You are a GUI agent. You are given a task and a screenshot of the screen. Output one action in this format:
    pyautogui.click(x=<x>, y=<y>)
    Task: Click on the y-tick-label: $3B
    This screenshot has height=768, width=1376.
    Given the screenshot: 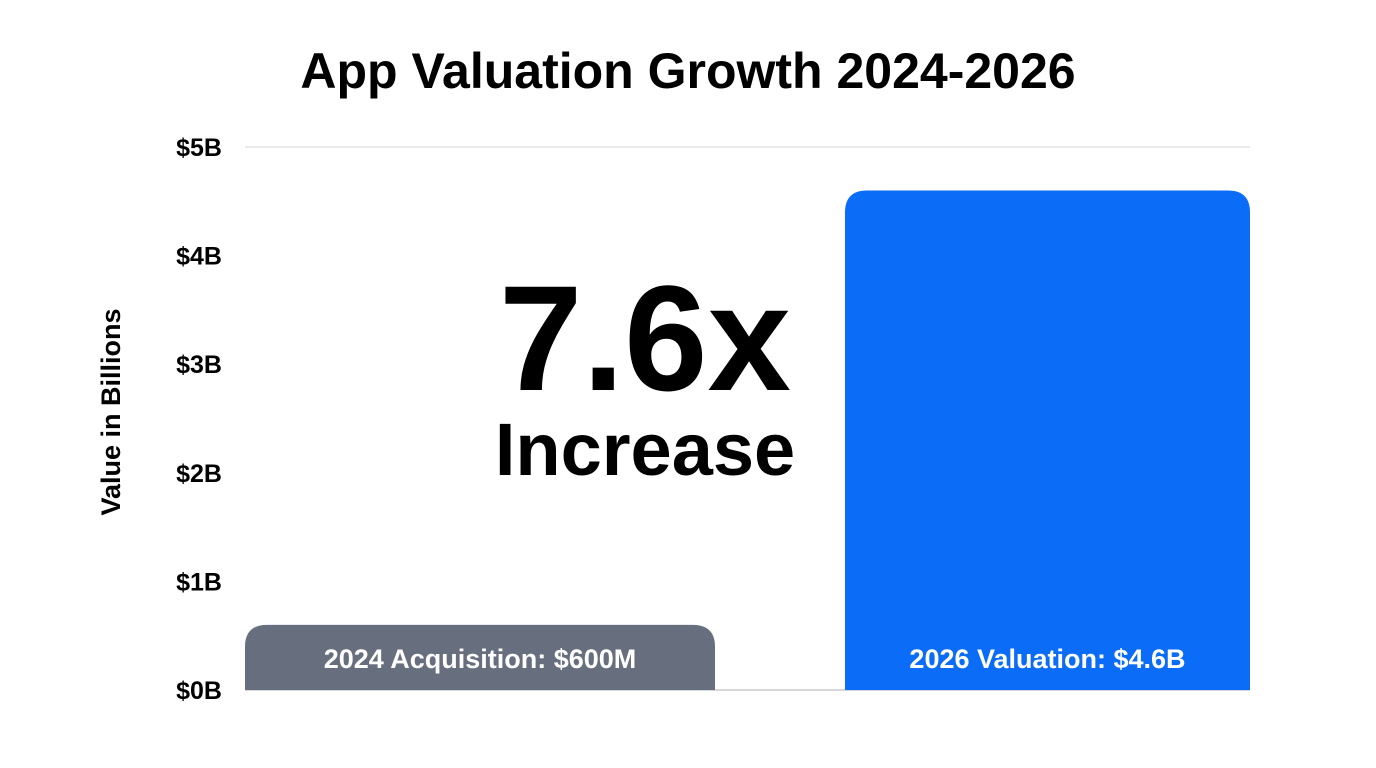 What is the action you would take?
    pyautogui.click(x=199, y=365)
    